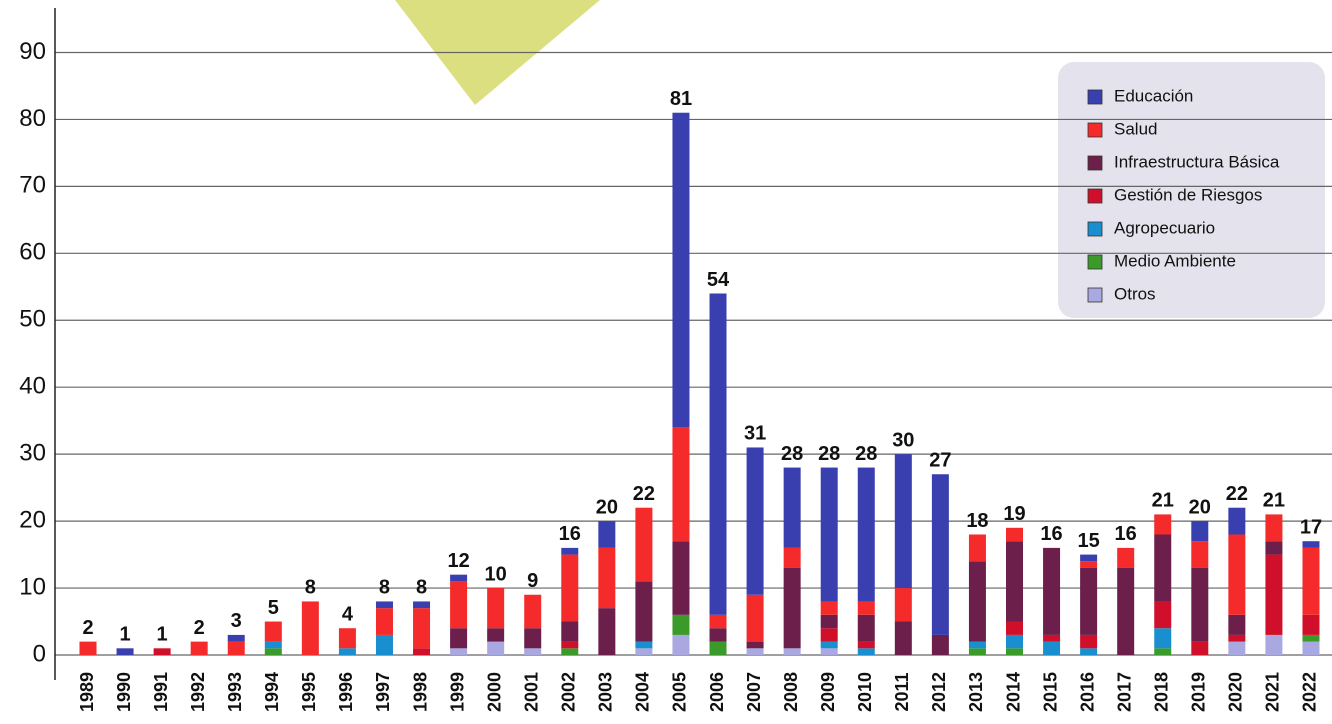 This screenshot has width=1332, height=724. What do you see at coordinates (1311, 527) in the screenshot?
I see `total-label: 17` at bounding box center [1311, 527].